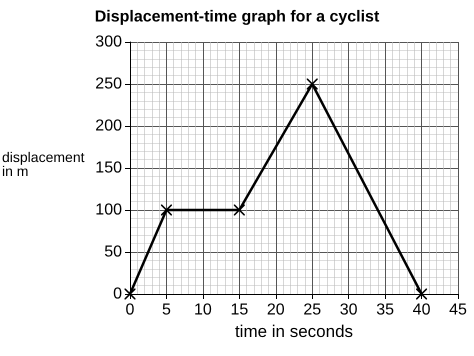 The image size is (474, 356). What do you see at coordinates (43, 164) in the screenshot?
I see `y-axis-title: displacement in m` at bounding box center [43, 164].